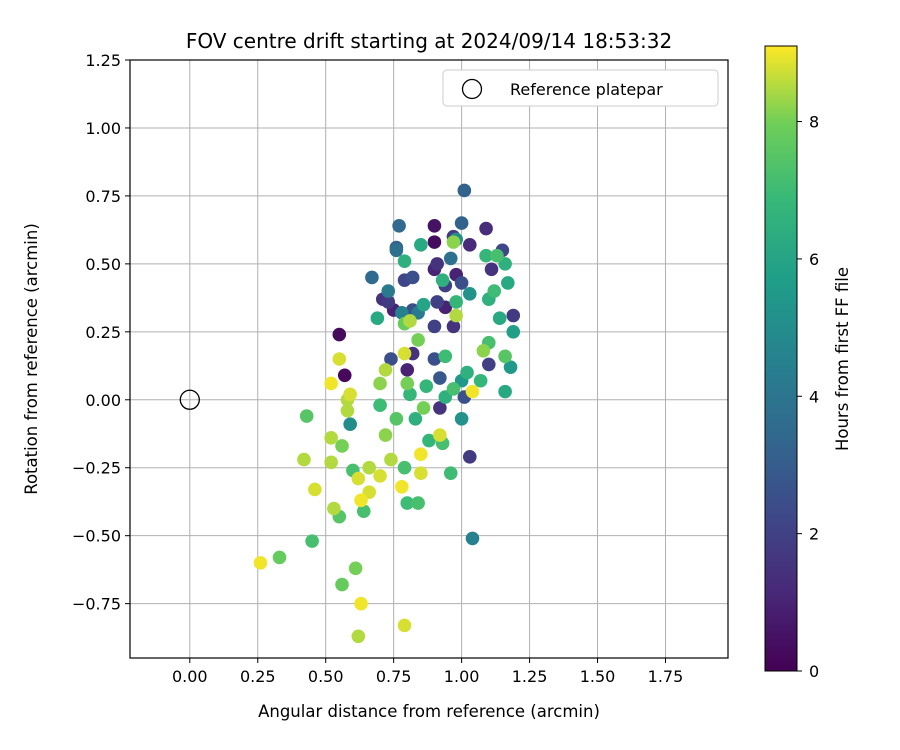 Image resolution: width=900 pixels, height=750 pixels. I want to click on legend-box, so click(580, 88).